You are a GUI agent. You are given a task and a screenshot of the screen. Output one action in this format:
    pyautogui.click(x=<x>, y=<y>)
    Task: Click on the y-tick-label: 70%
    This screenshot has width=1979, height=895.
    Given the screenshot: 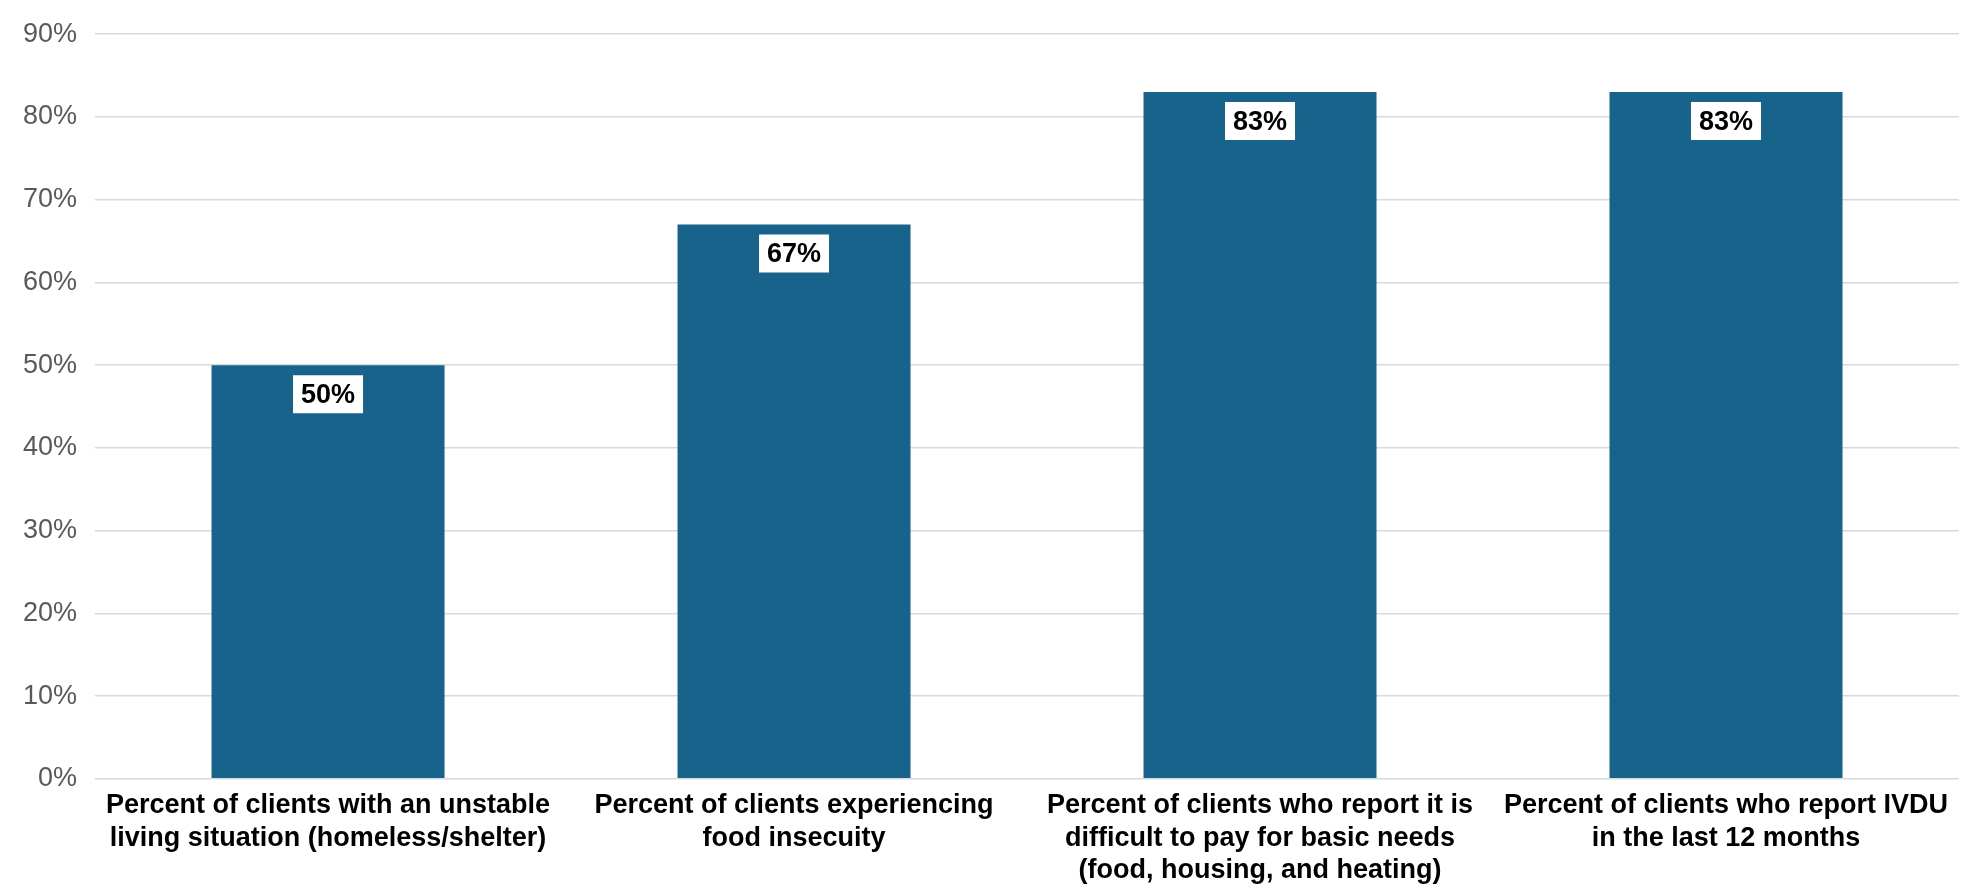 What is the action you would take?
    pyautogui.click(x=50, y=198)
    